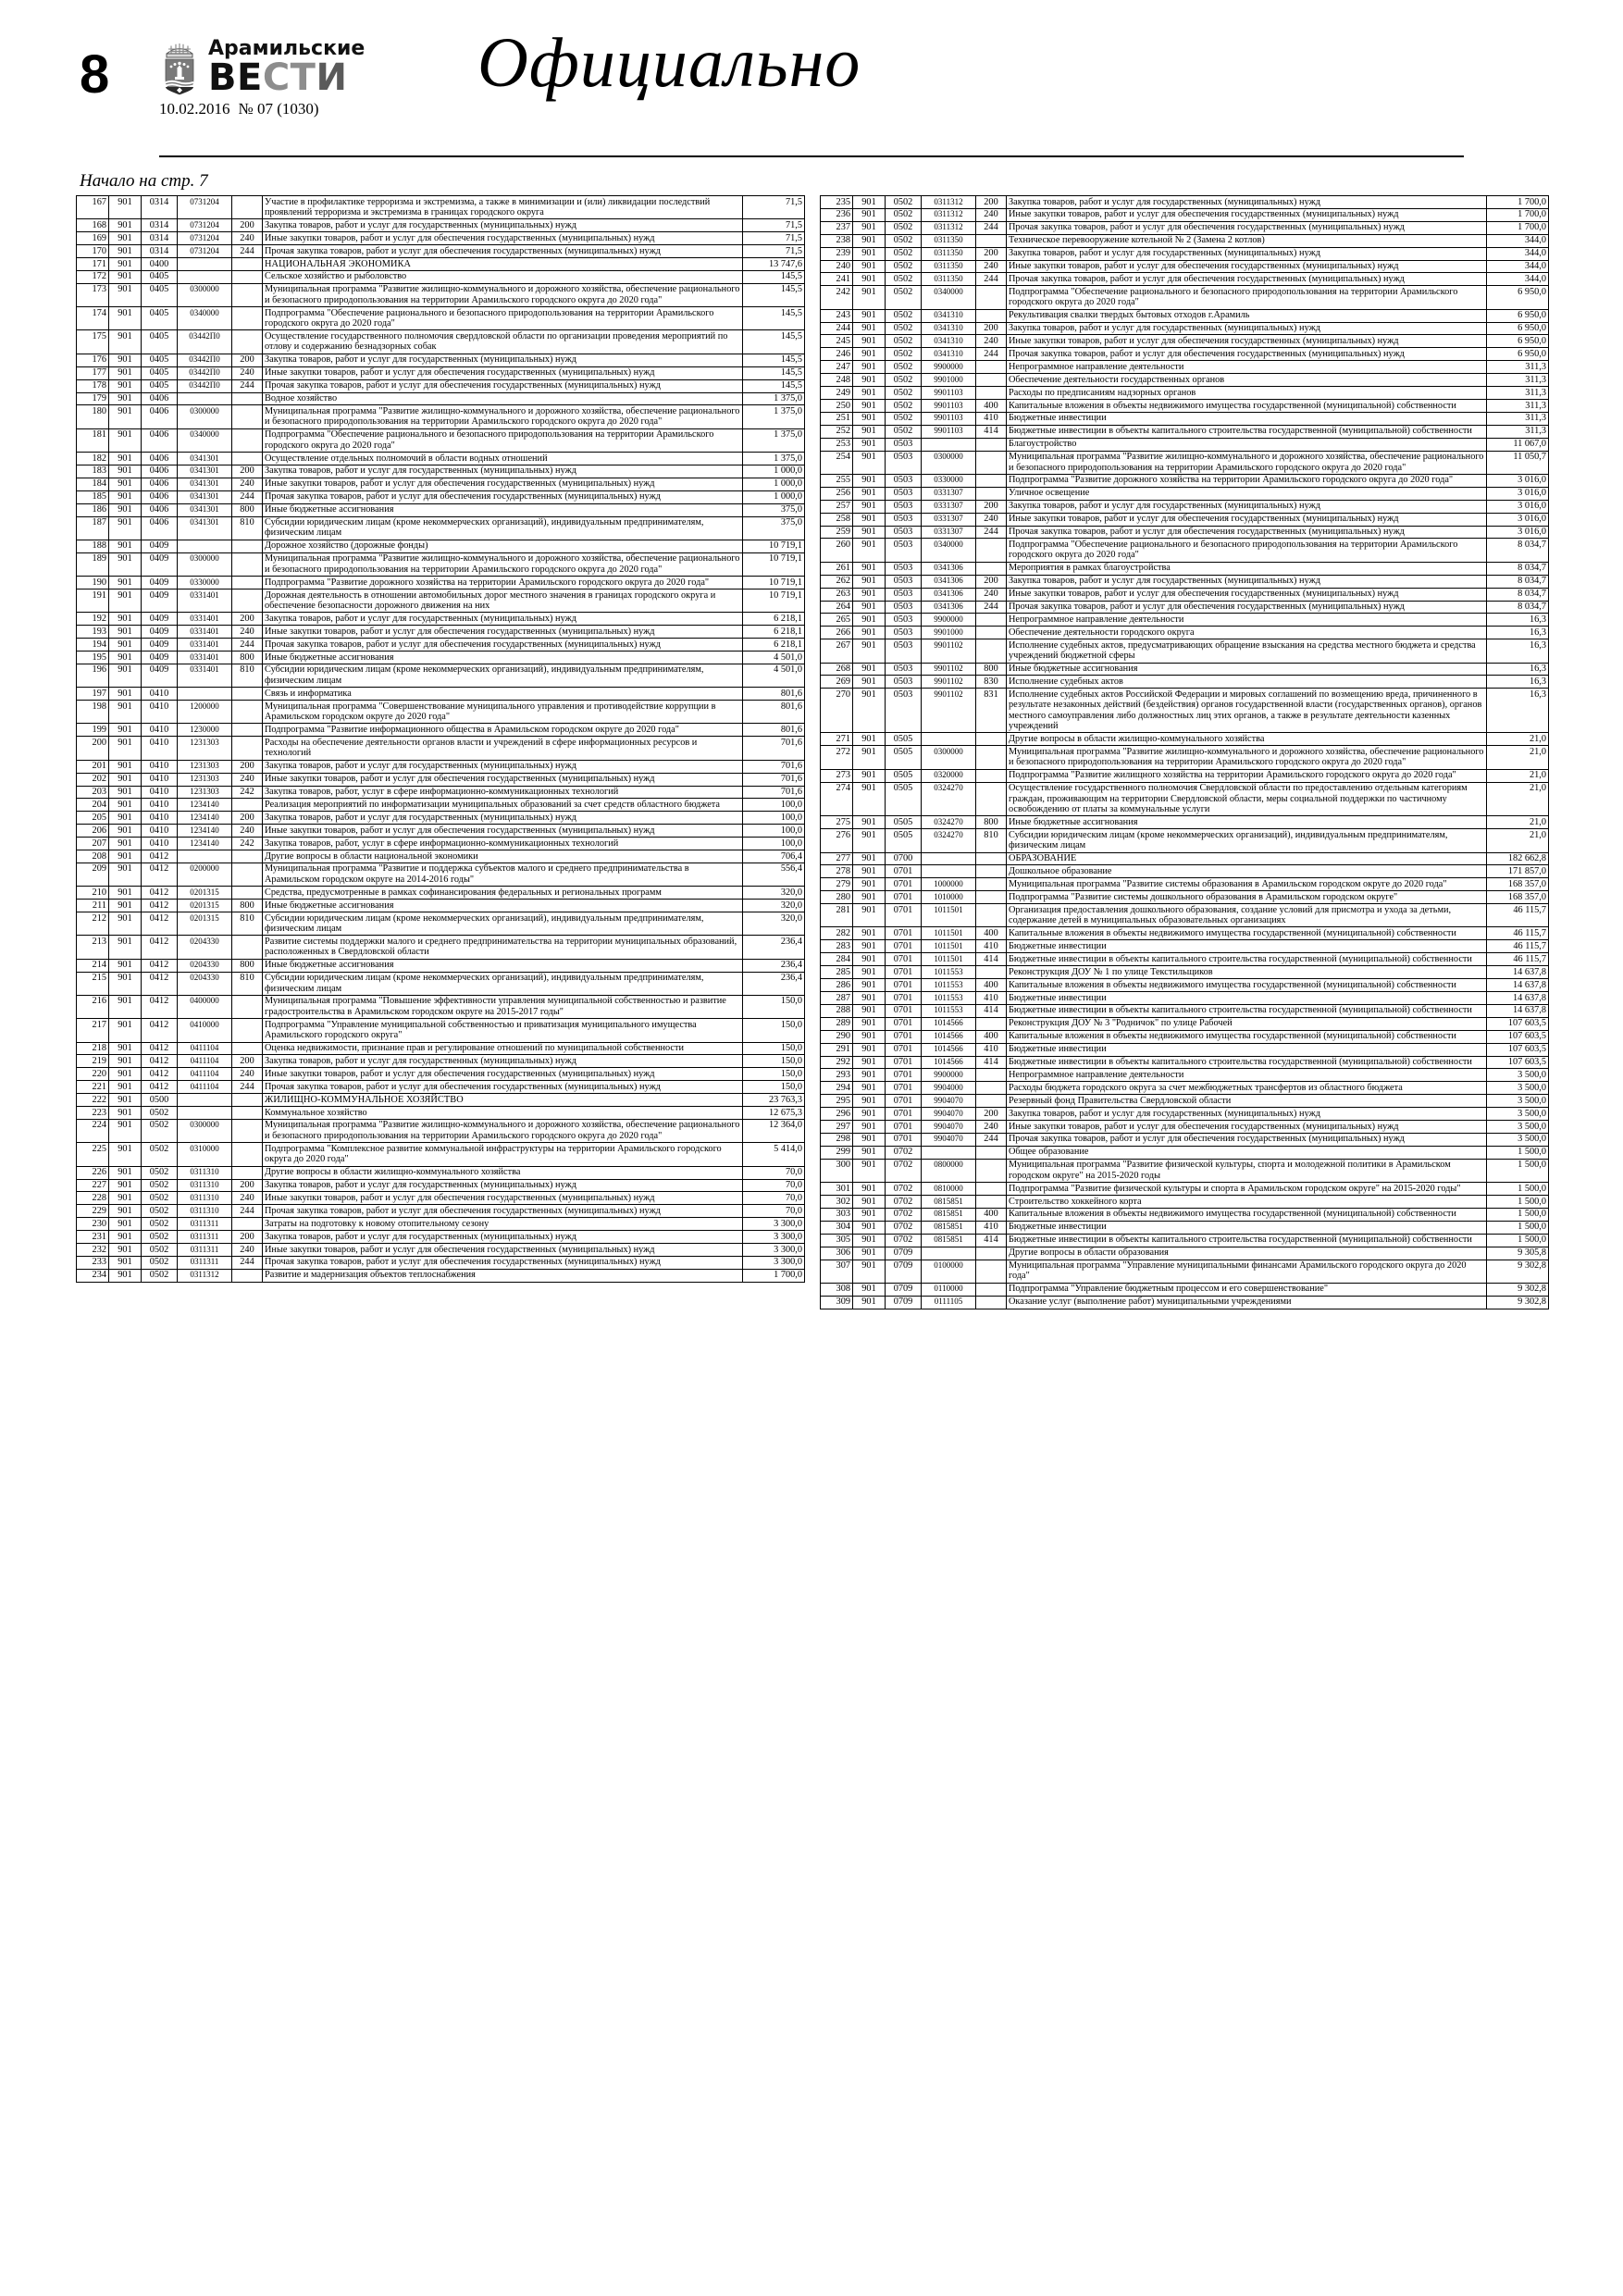 Image resolution: width=1623 pixels, height=2296 pixels. I want to click on row-expense-type: 410, so click(991, 1228).